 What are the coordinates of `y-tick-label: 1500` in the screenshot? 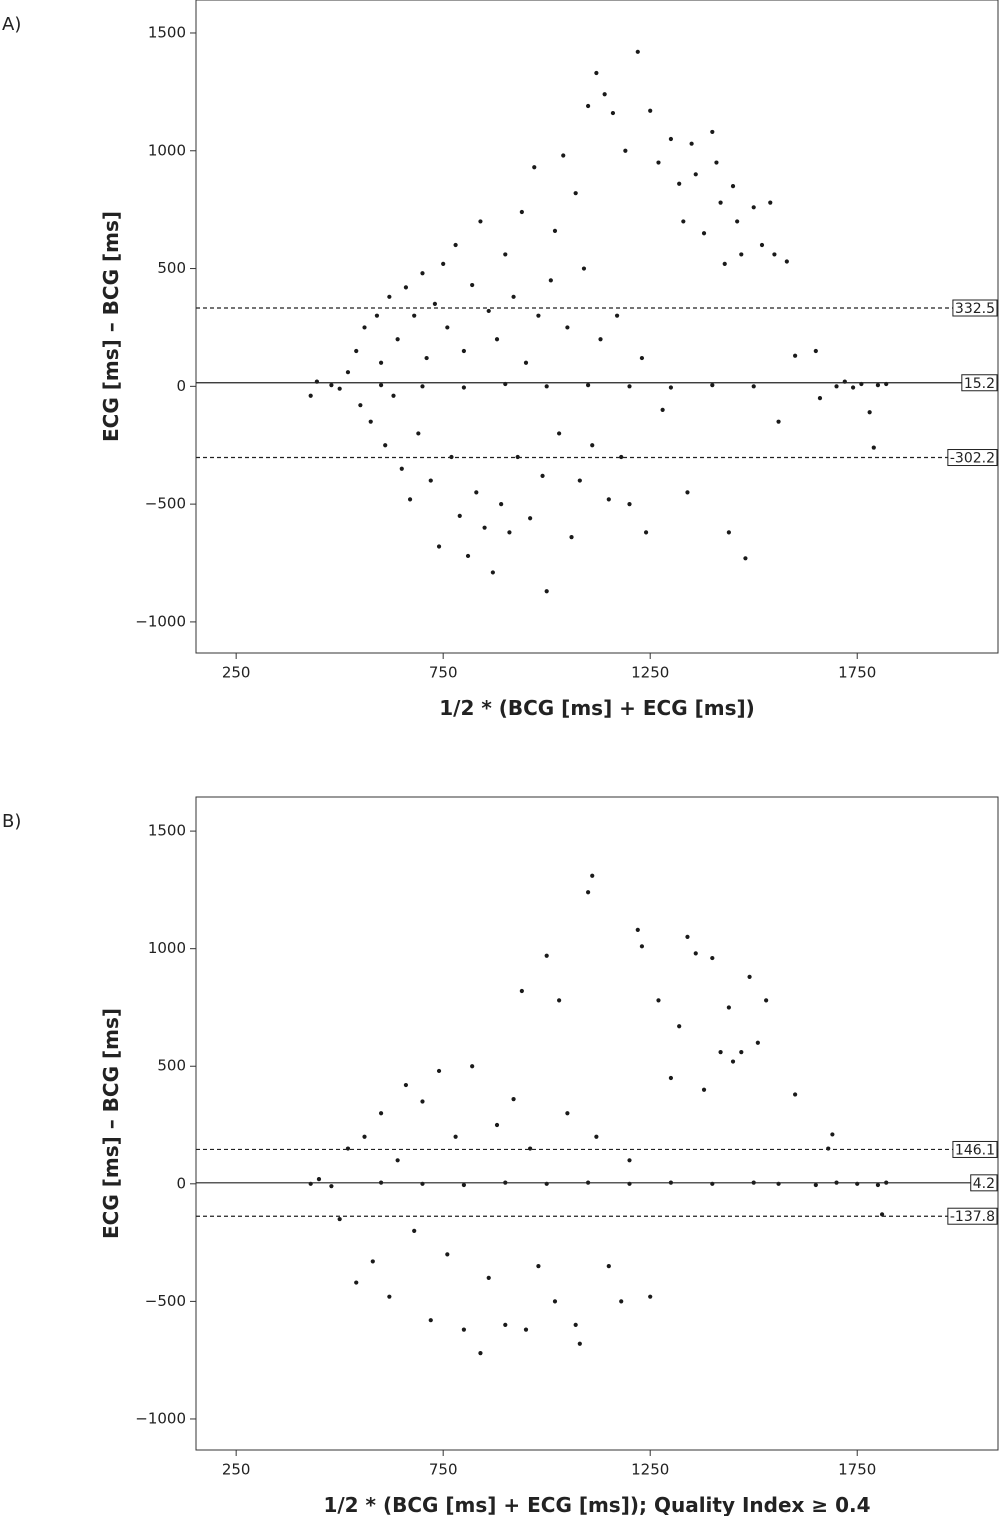 It's located at (167, 32).